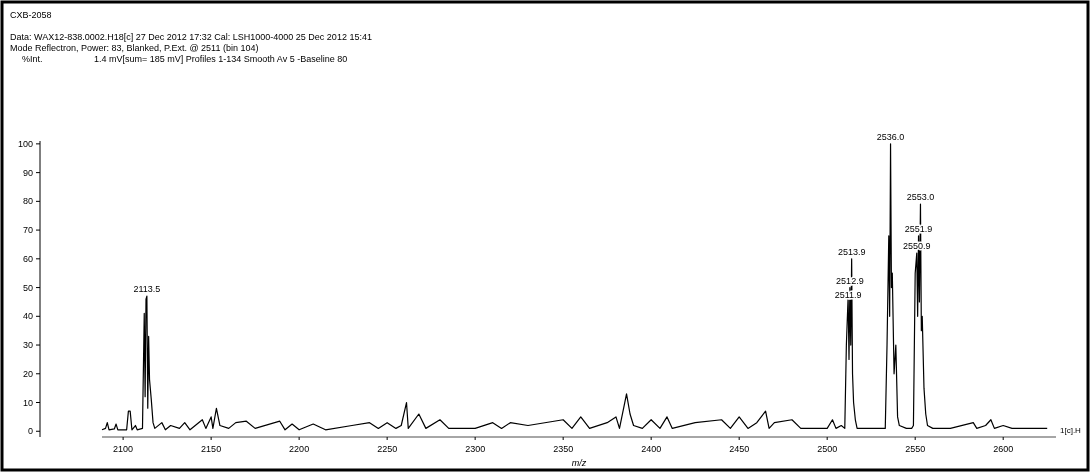  Describe the element at coordinates (191, 37) in the screenshot. I see `chart-subtitle: Data: WAX12-838.0002.H18[c] 27 Dec 2012 17:32 Cal: LSH1000-4000 25 Dec 2012 15:41` at that location.